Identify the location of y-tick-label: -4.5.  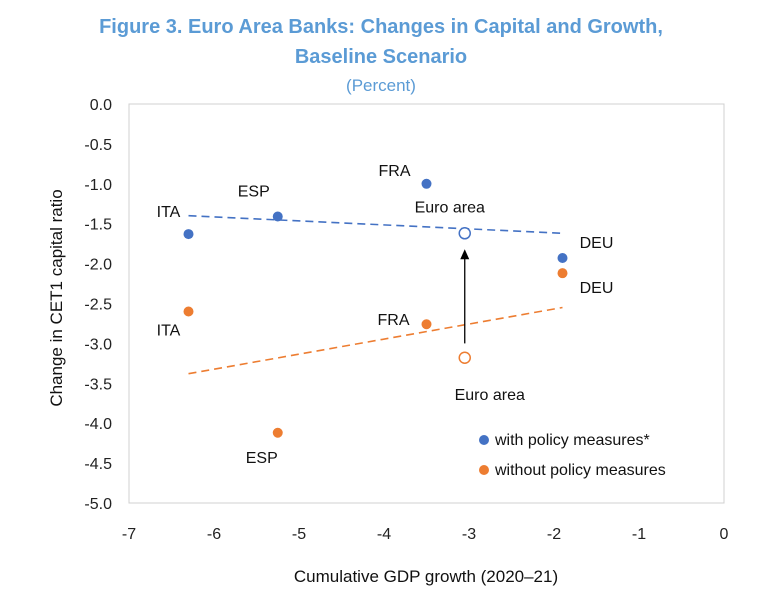
(98, 464).